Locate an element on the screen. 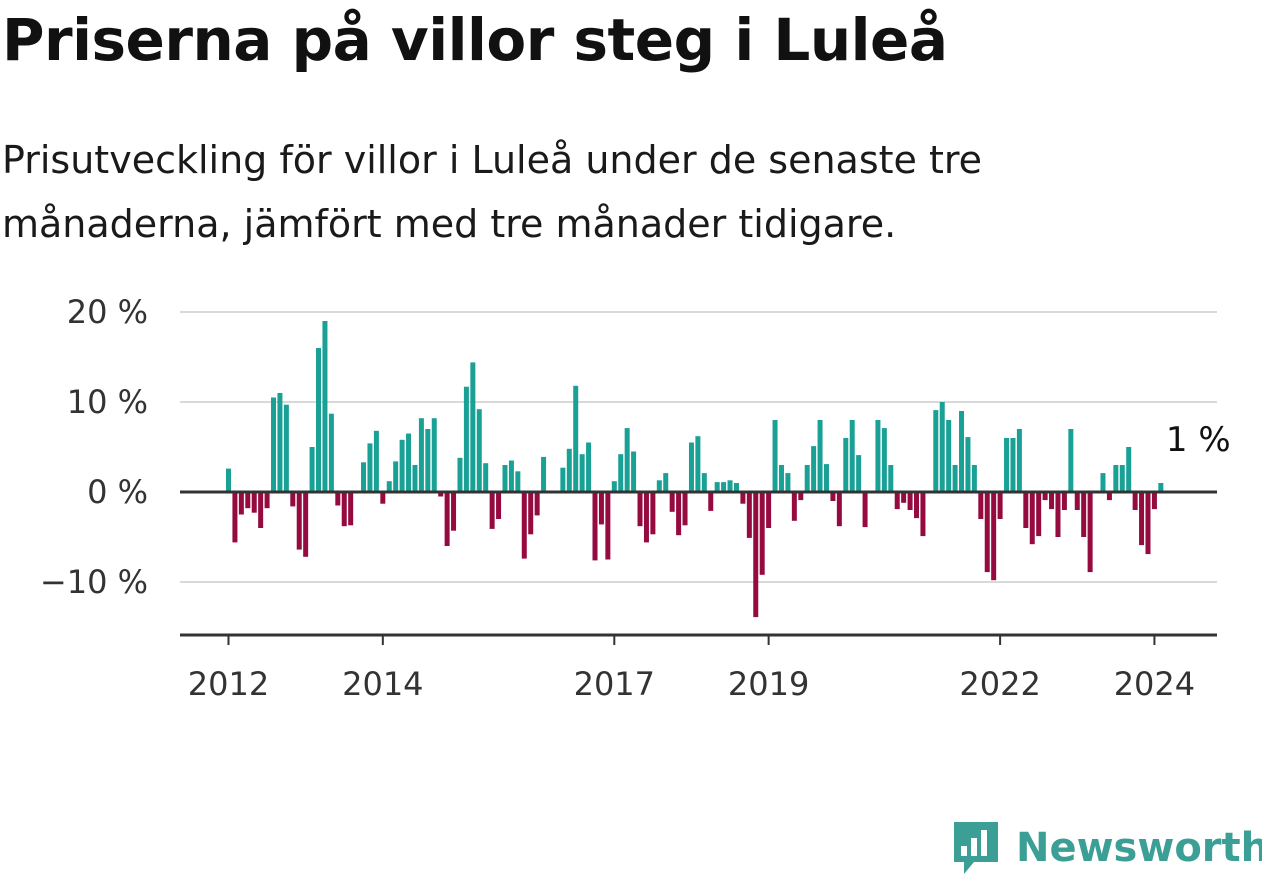  y-tick-label: 0 % is located at coordinates (117, 492).